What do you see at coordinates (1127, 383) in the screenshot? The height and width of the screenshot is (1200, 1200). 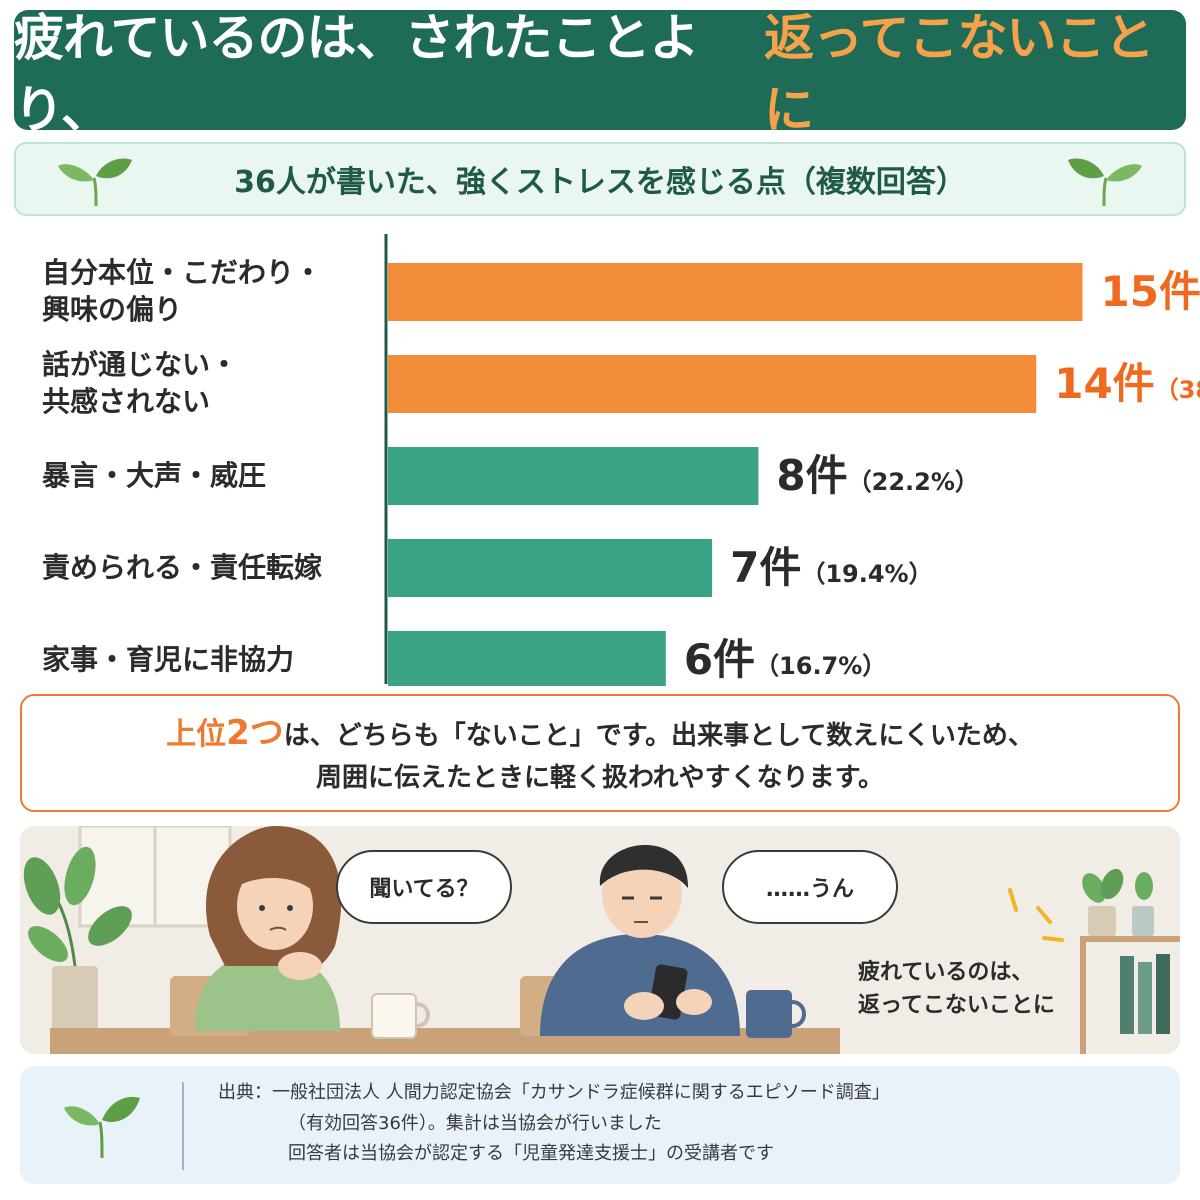 I see `data-label-2: 14件（38.9%）` at bounding box center [1127, 383].